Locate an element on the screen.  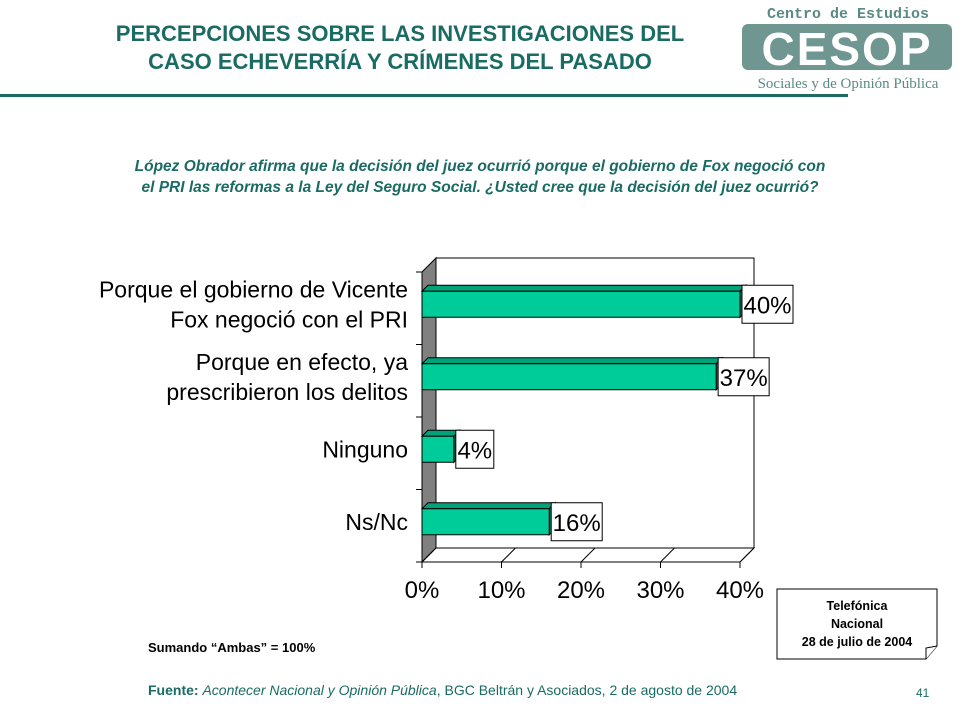
source-italic: Acontecer Nacional y Opinión Pública is located at coordinates (319, 690).